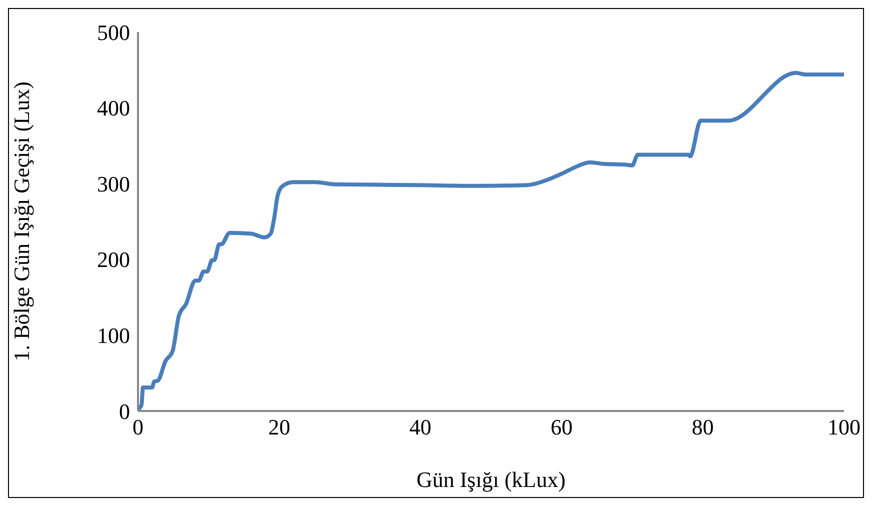  What do you see at coordinates (420, 427) in the screenshot?
I see `x-tick-label: 40` at bounding box center [420, 427].